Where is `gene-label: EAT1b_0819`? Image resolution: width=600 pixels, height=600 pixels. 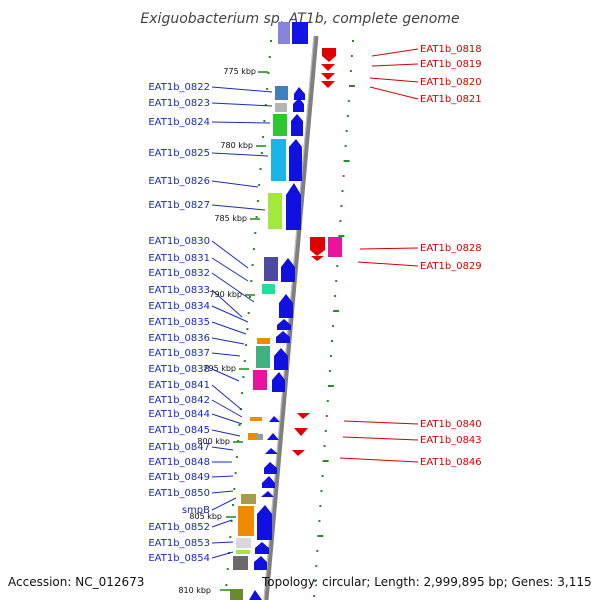 gene-label: EAT1b_0819 is located at coordinates (451, 64).